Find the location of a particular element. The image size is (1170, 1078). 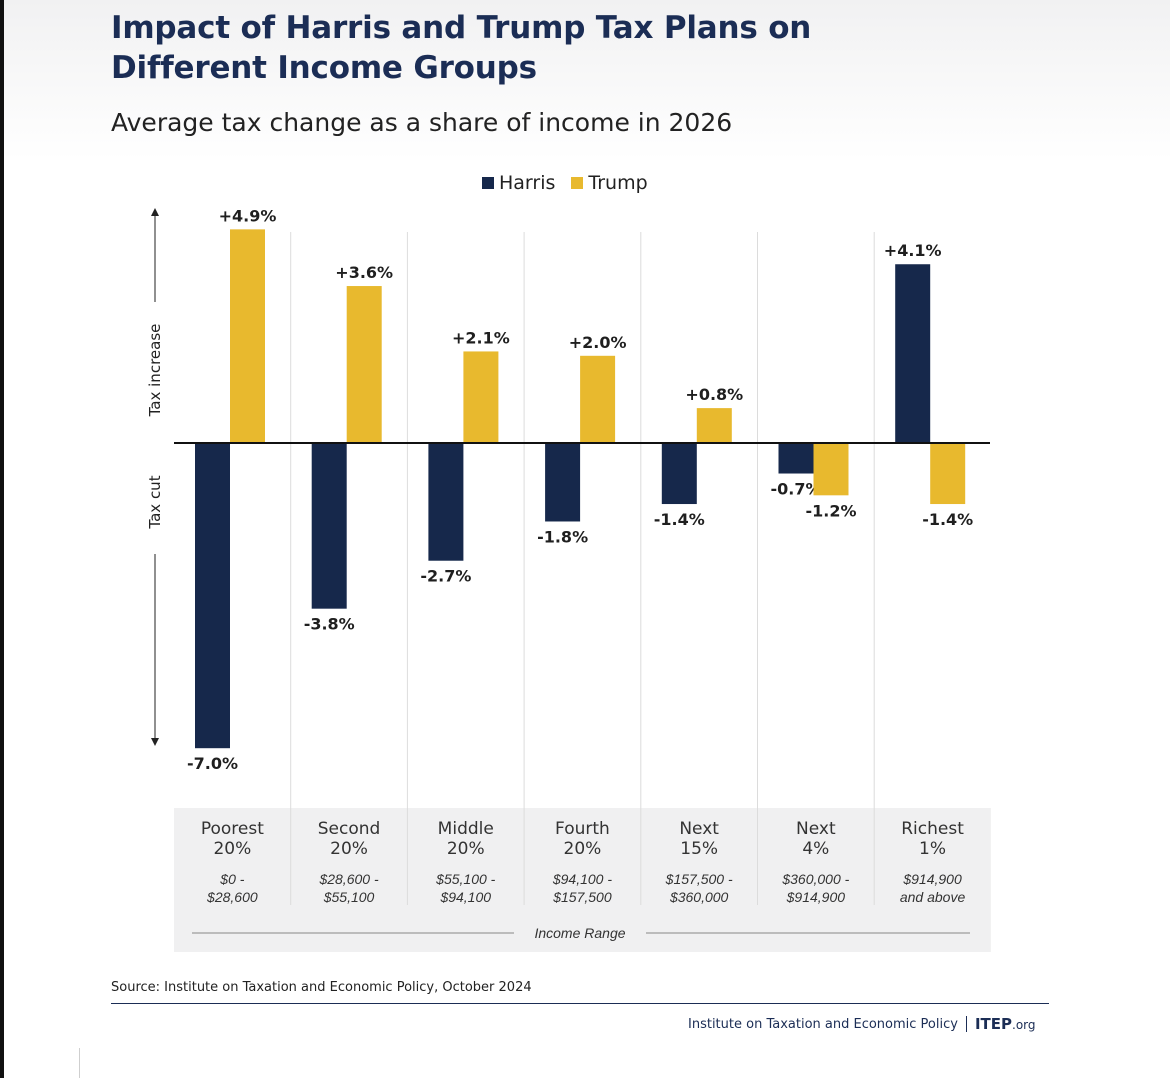

legend-label-trump: Trump is located at coordinates (618, 183).